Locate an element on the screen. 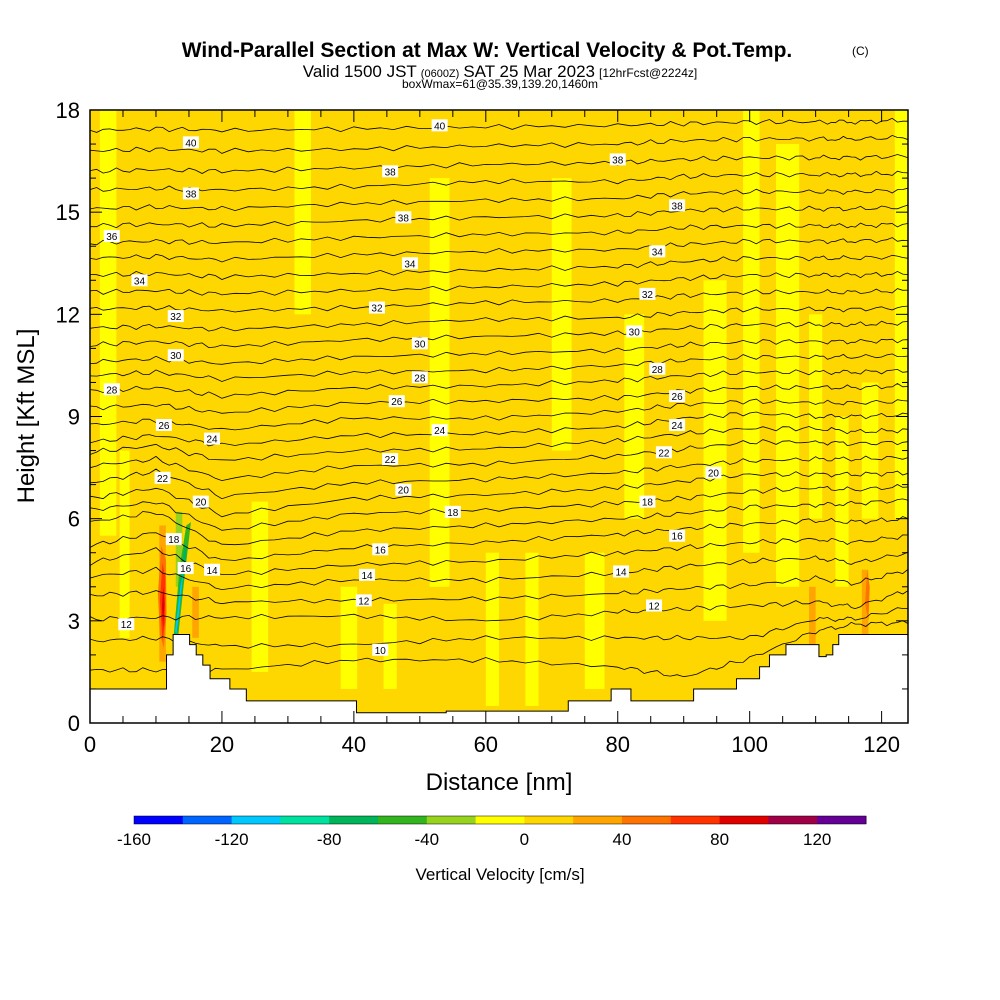 The height and width of the screenshot is (1000, 1000). colorbar-tick-label: -80 is located at coordinates (329, 839).